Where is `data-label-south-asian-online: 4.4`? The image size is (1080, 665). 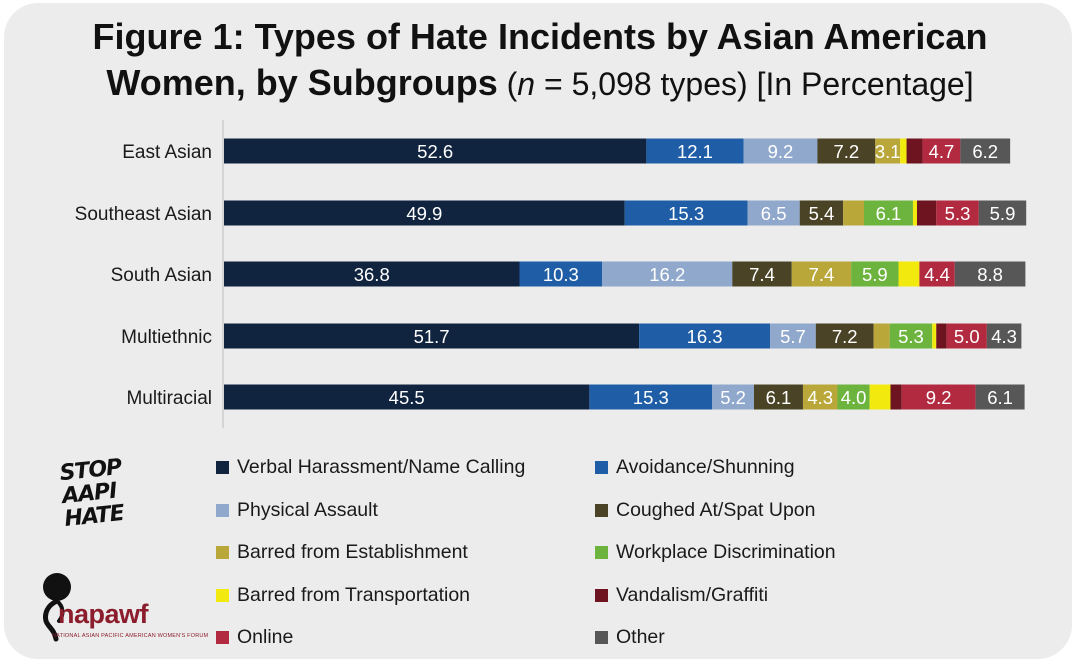
data-label-south-asian-online: 4.4 is located at coordinates (937, 274).